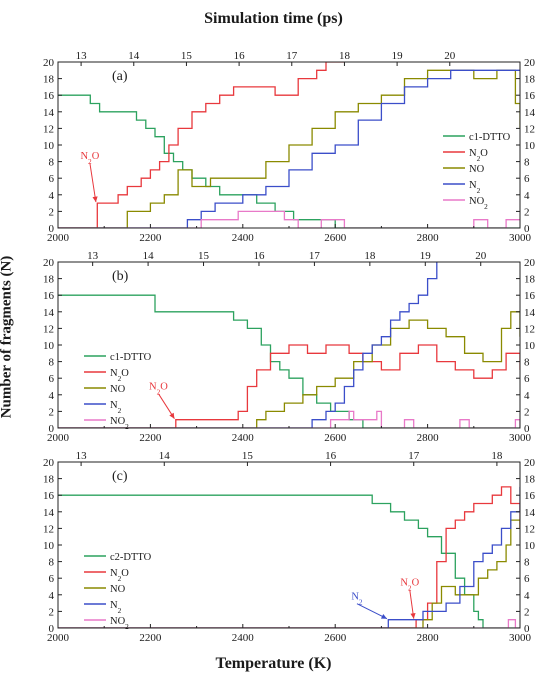  I want to click on top-tick-label: 19, so click(426, 256).